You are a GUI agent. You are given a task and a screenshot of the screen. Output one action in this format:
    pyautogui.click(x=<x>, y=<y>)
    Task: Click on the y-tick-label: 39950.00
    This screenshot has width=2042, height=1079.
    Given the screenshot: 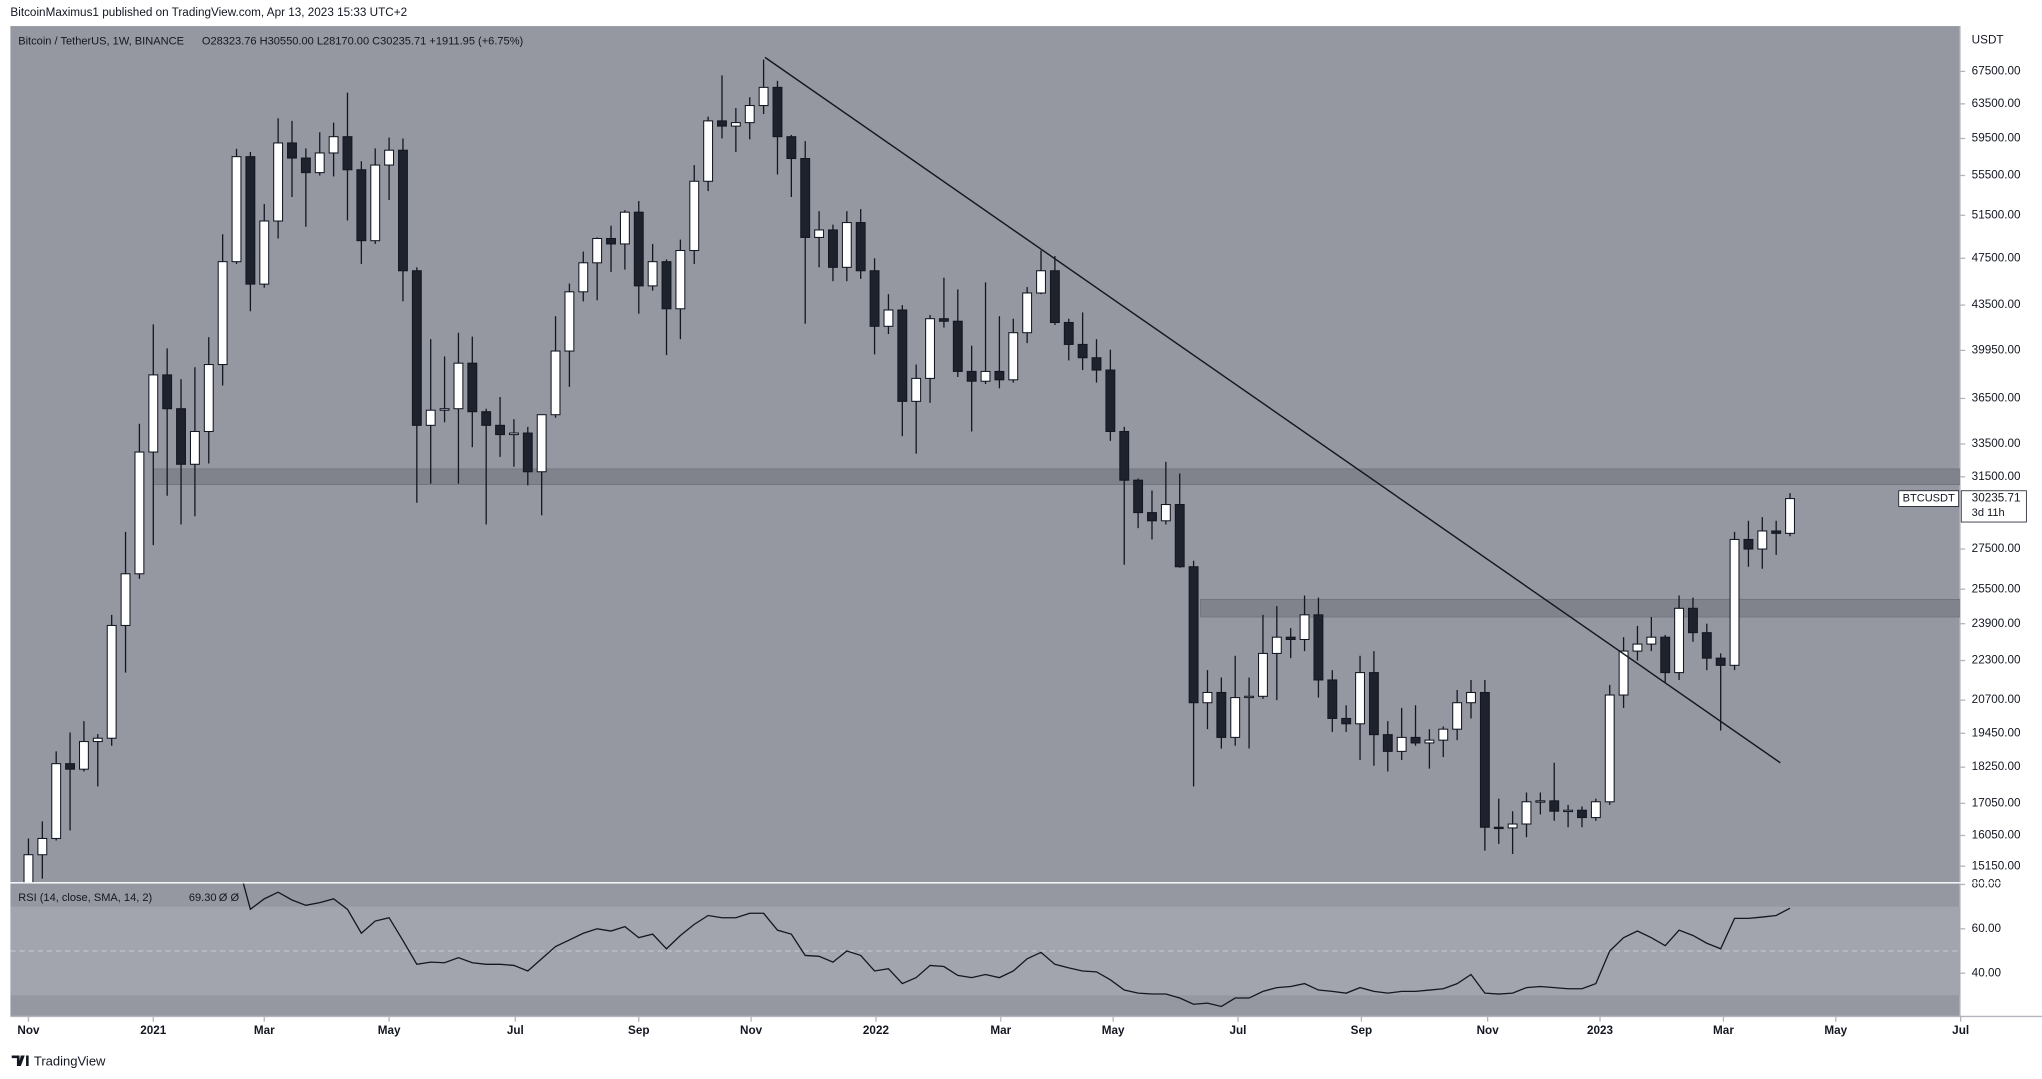 What is the action you would take?
    pyautogui.click(x=1996, y=349)
    